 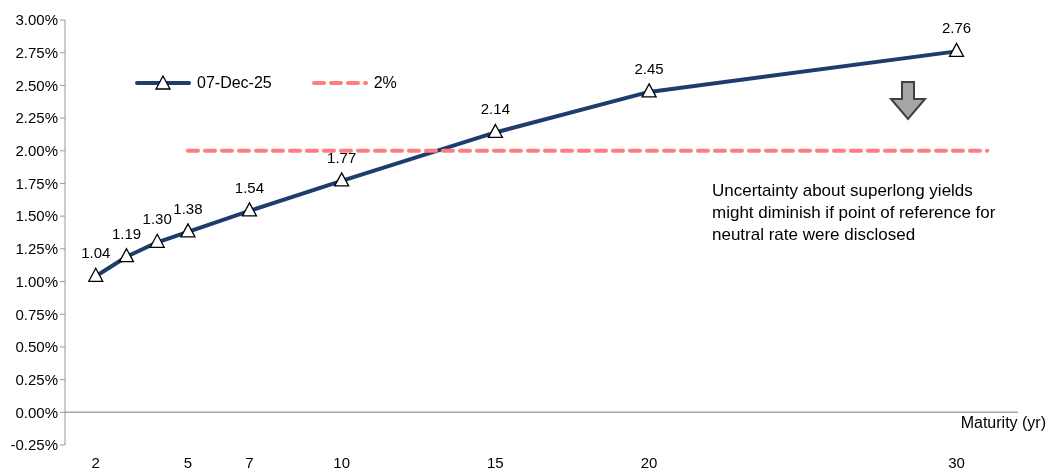 I want to click on y-tick-label: 1.50%, so click(x=36, y=216).